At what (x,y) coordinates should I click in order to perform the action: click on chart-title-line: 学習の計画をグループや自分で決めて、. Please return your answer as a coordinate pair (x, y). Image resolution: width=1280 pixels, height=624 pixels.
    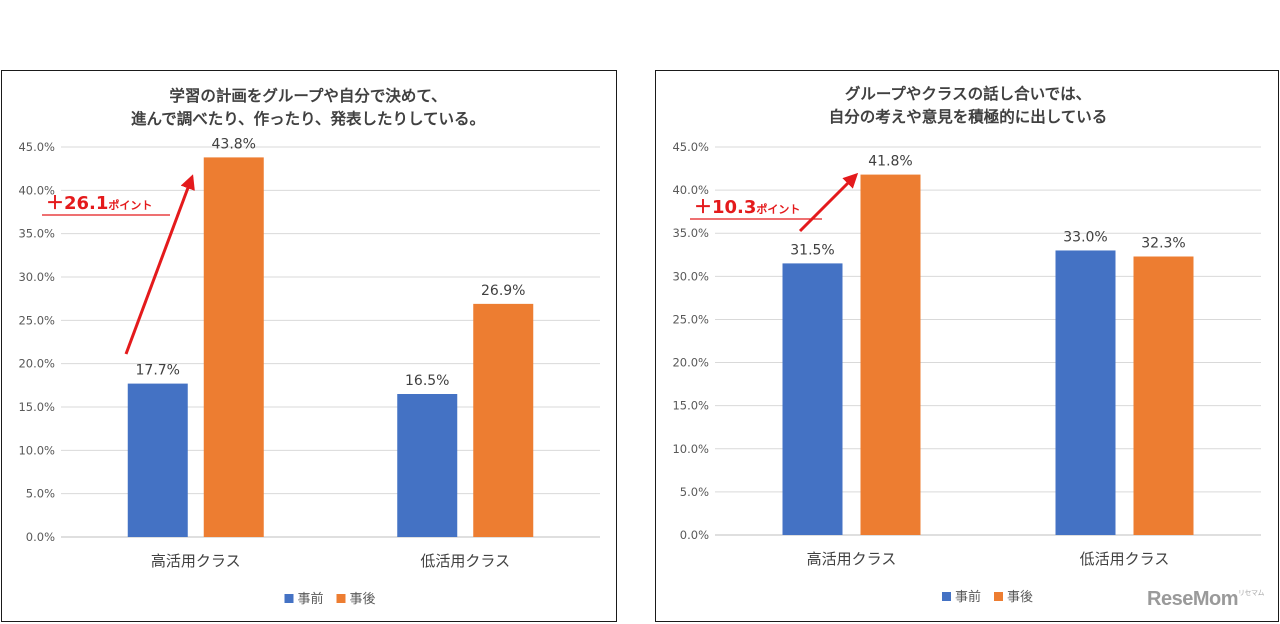
    Looking at the image, I should click on (307, 95).